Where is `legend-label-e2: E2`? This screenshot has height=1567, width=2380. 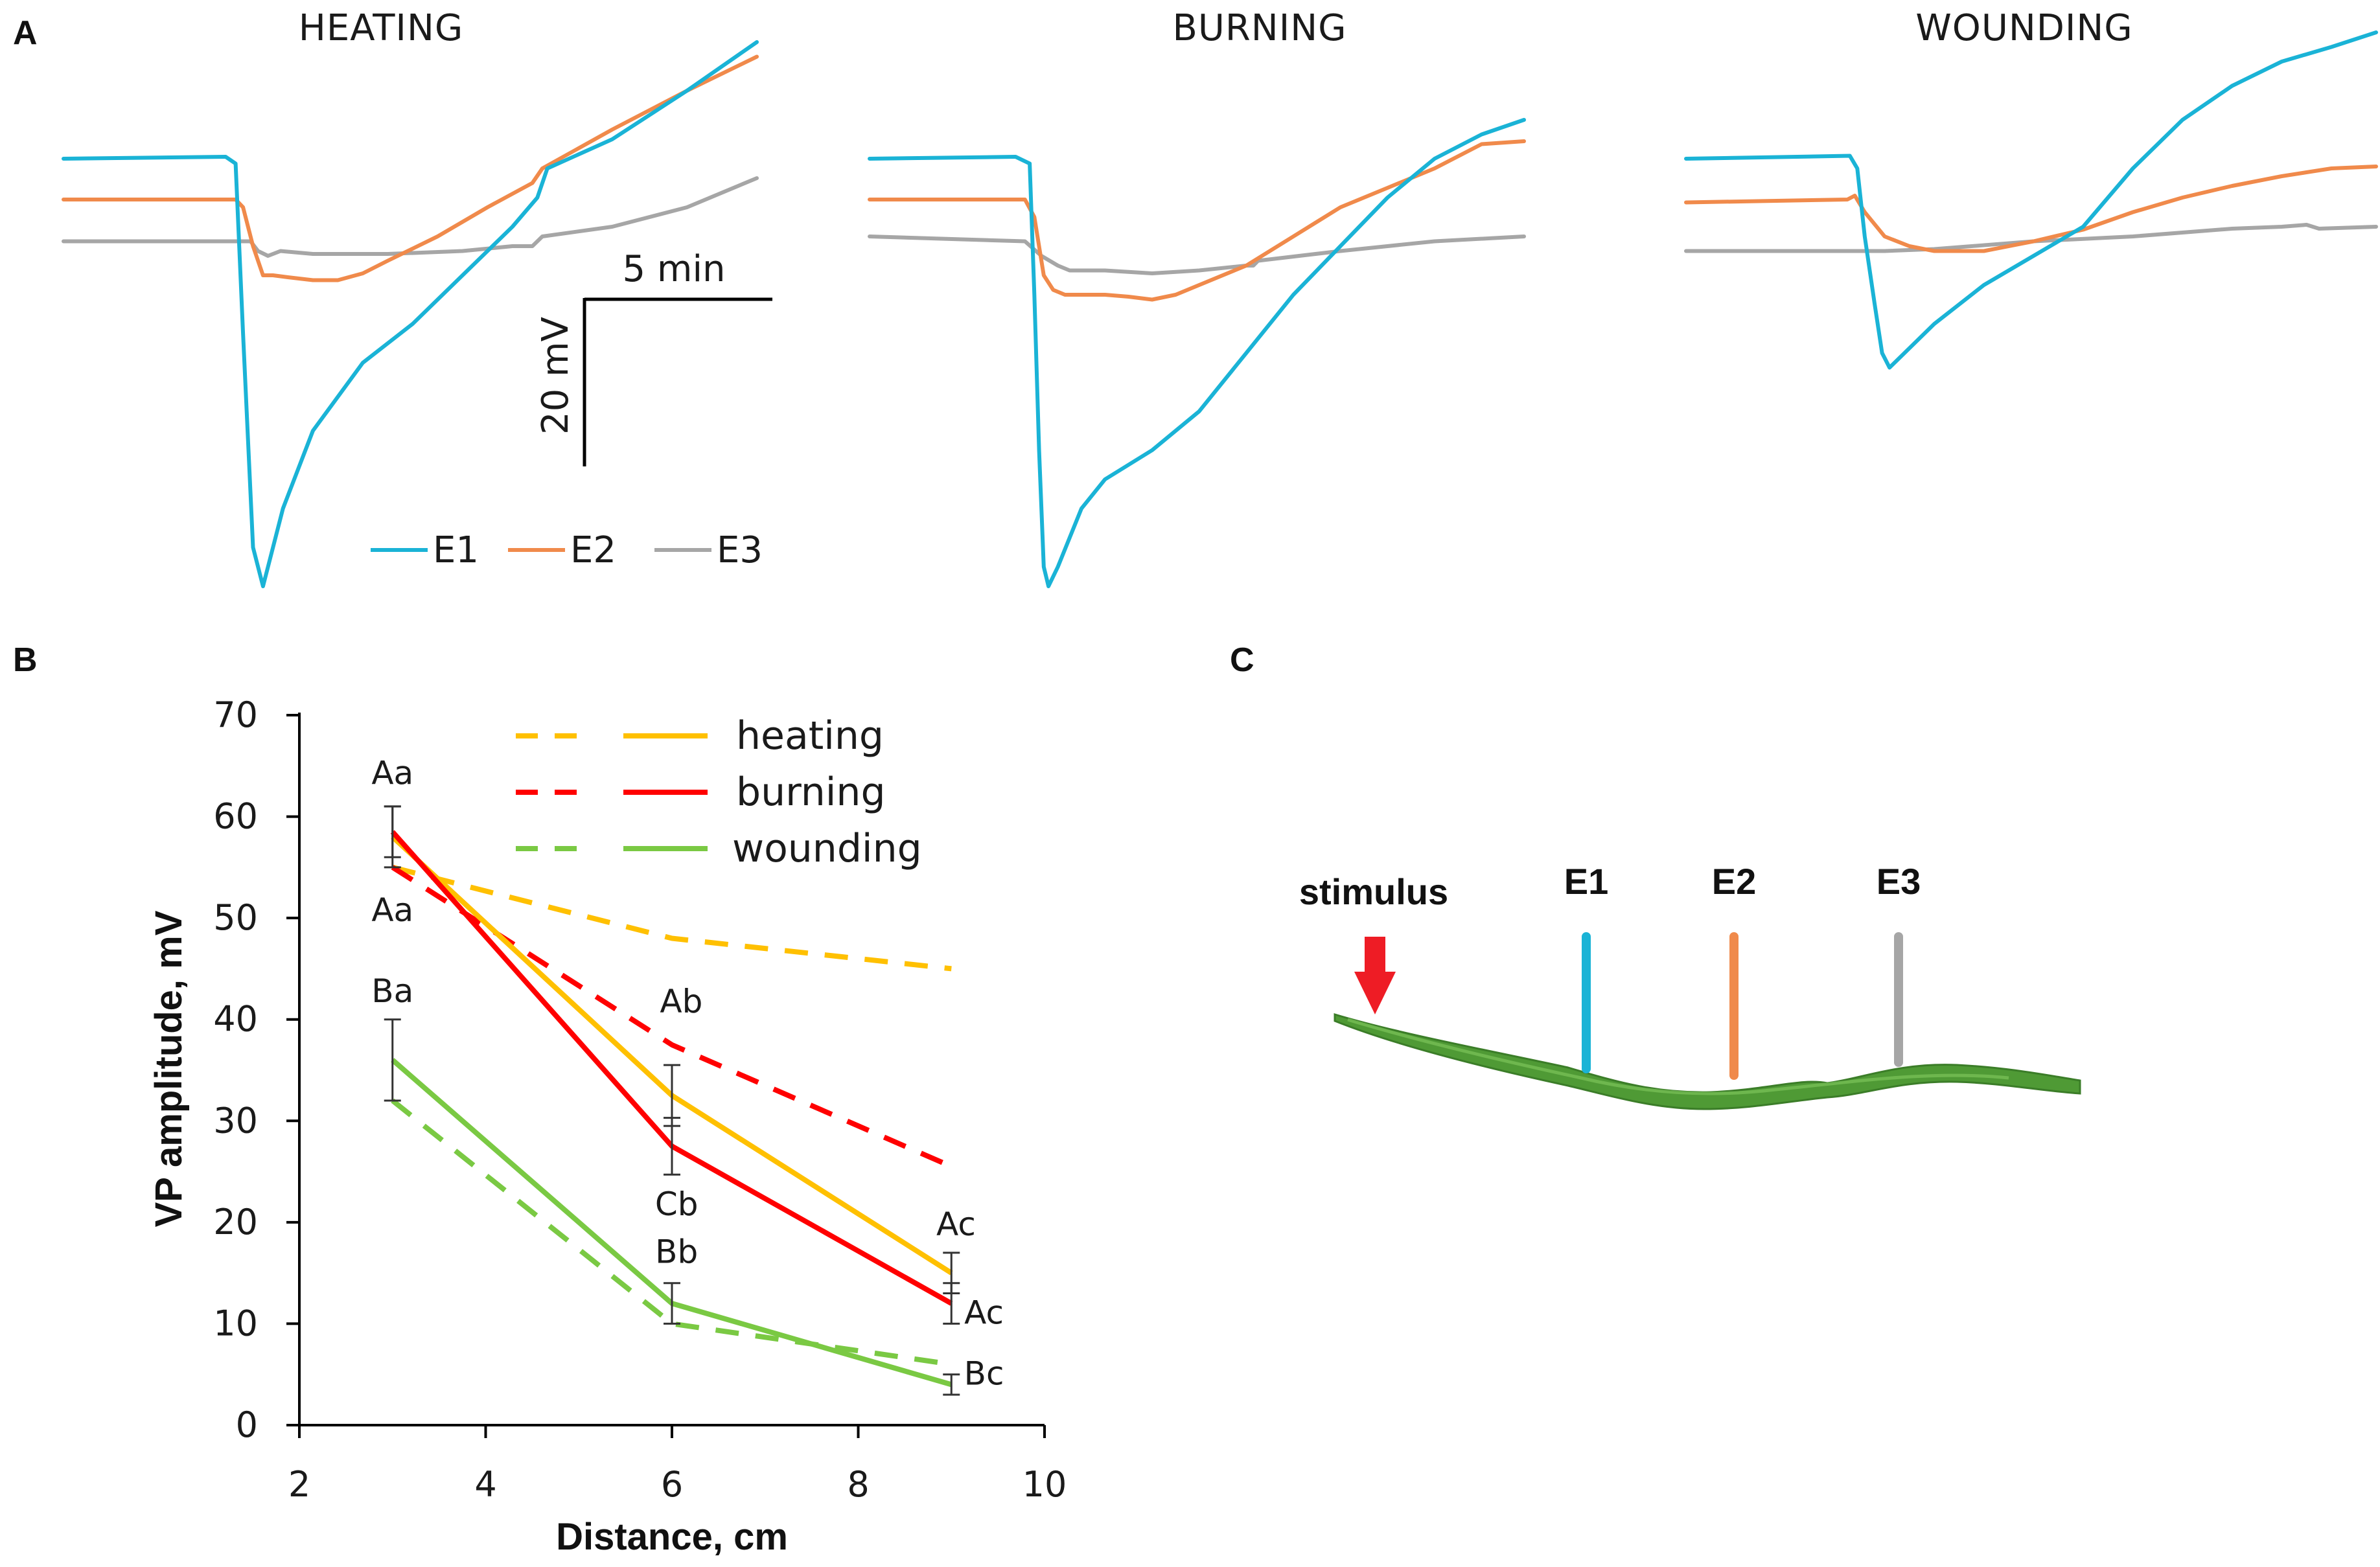 legend-label-e2: E2 is located at coordinates (593, 550).